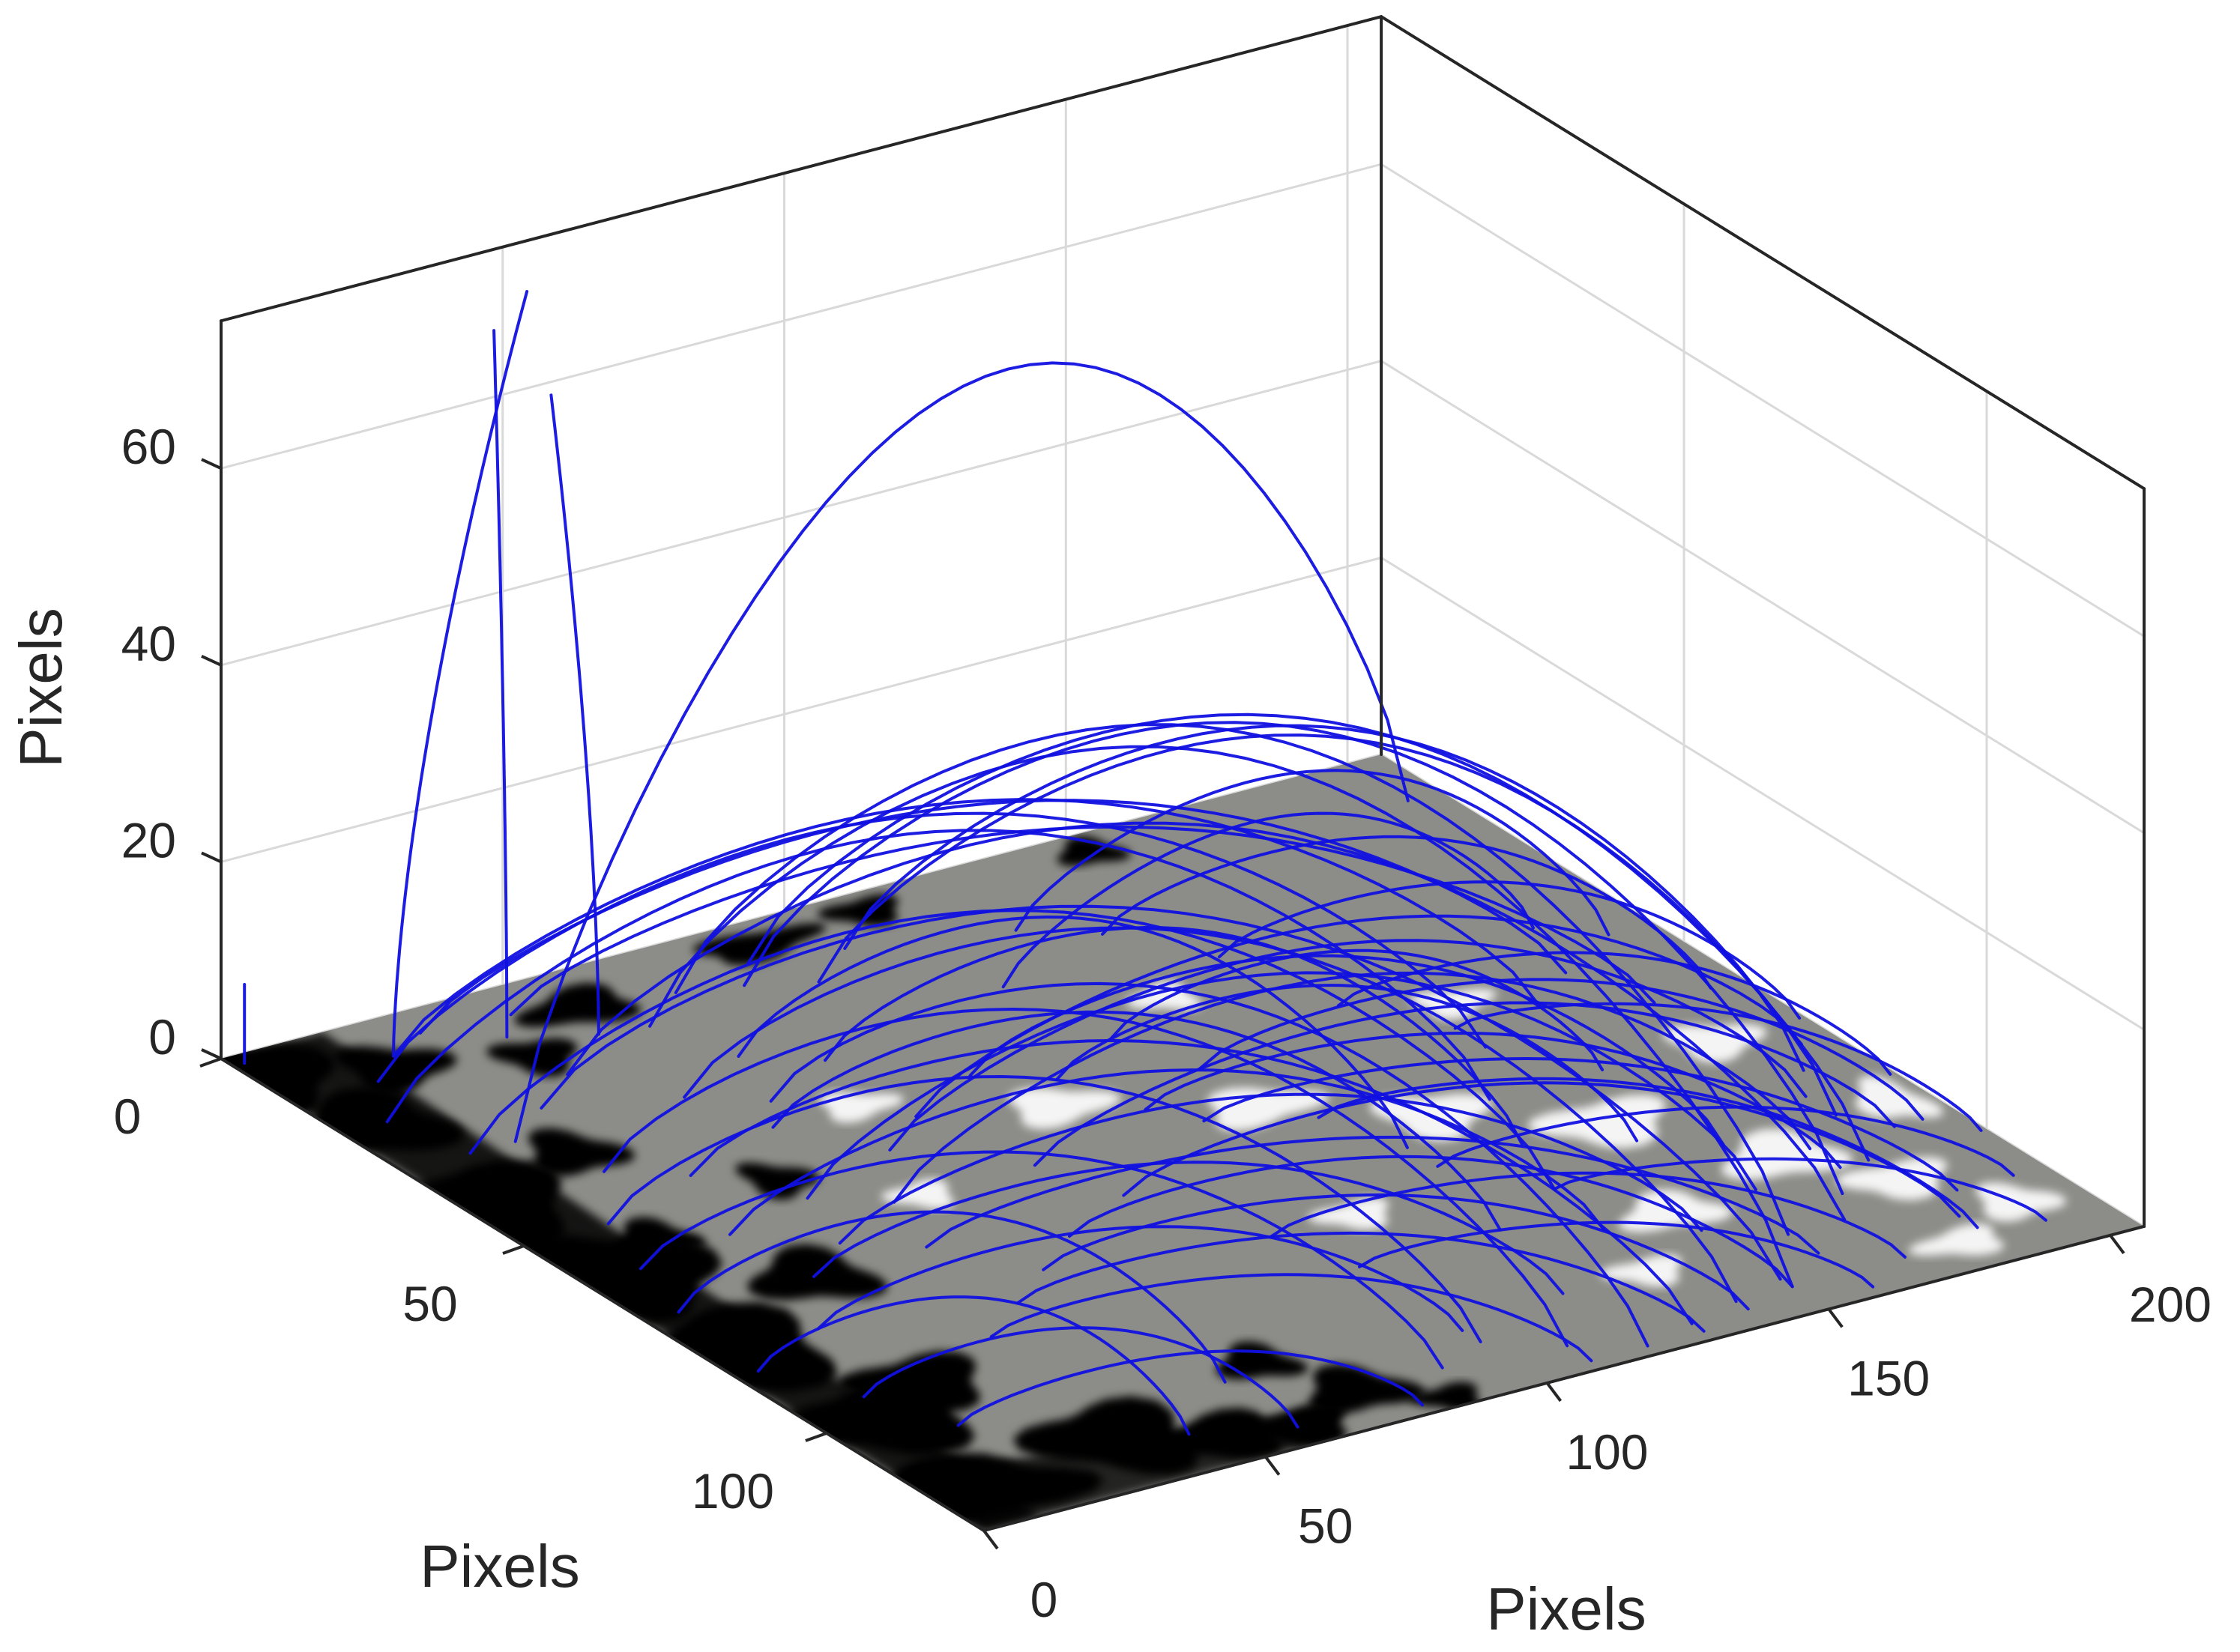 Image resolution: width=2240 pixels, height=1652 pixels. Describe the element at coordinates (1121, 1468) in the screenshot. I see `negative-front-band` at that location.